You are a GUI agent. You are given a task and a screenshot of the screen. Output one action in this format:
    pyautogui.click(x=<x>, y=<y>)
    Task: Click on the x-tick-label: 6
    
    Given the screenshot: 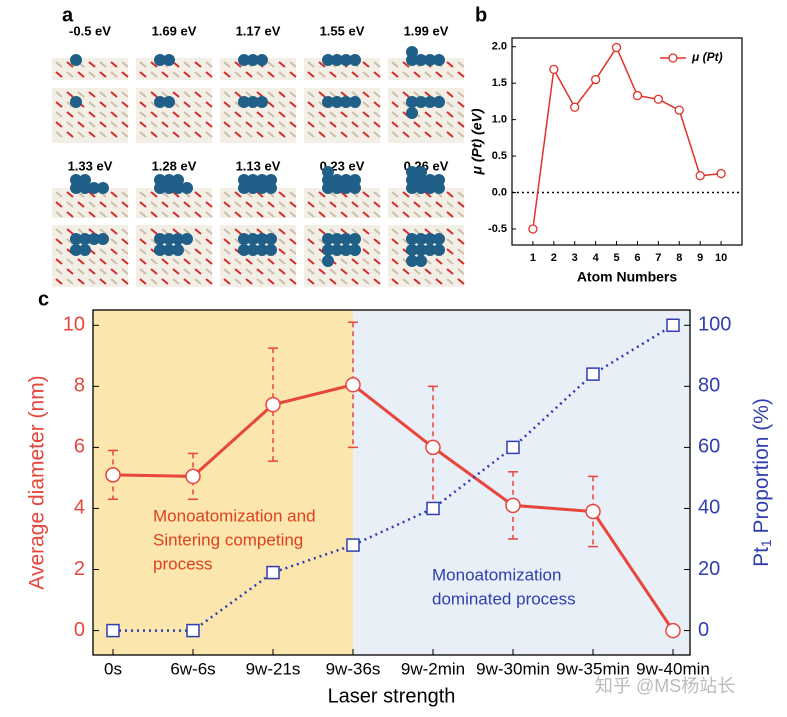 What is the action you would take?
    pyautogui.click(x=637, y=258)
    